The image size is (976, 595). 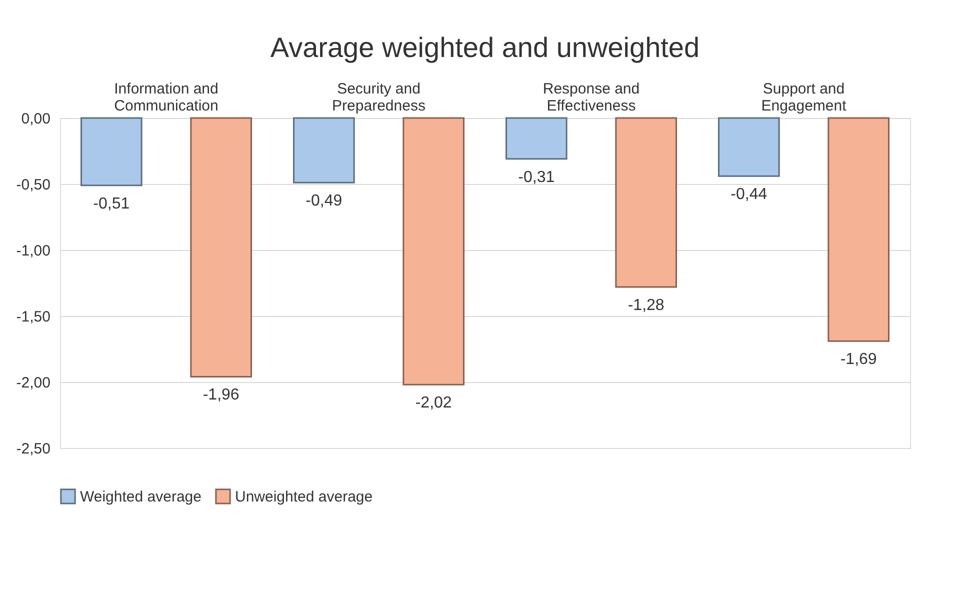 I want to click on y-tick-label: 0,00, so click(x=35, y=119).